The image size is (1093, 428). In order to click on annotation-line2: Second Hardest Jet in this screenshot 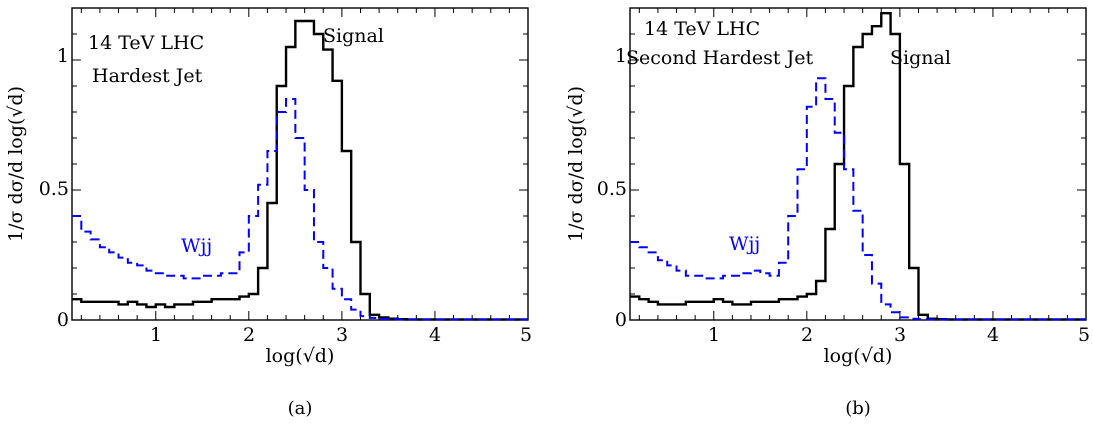, I will do `click(719, 58)`.